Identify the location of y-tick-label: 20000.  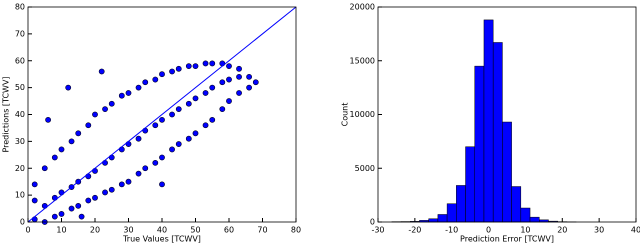
(362, 7).